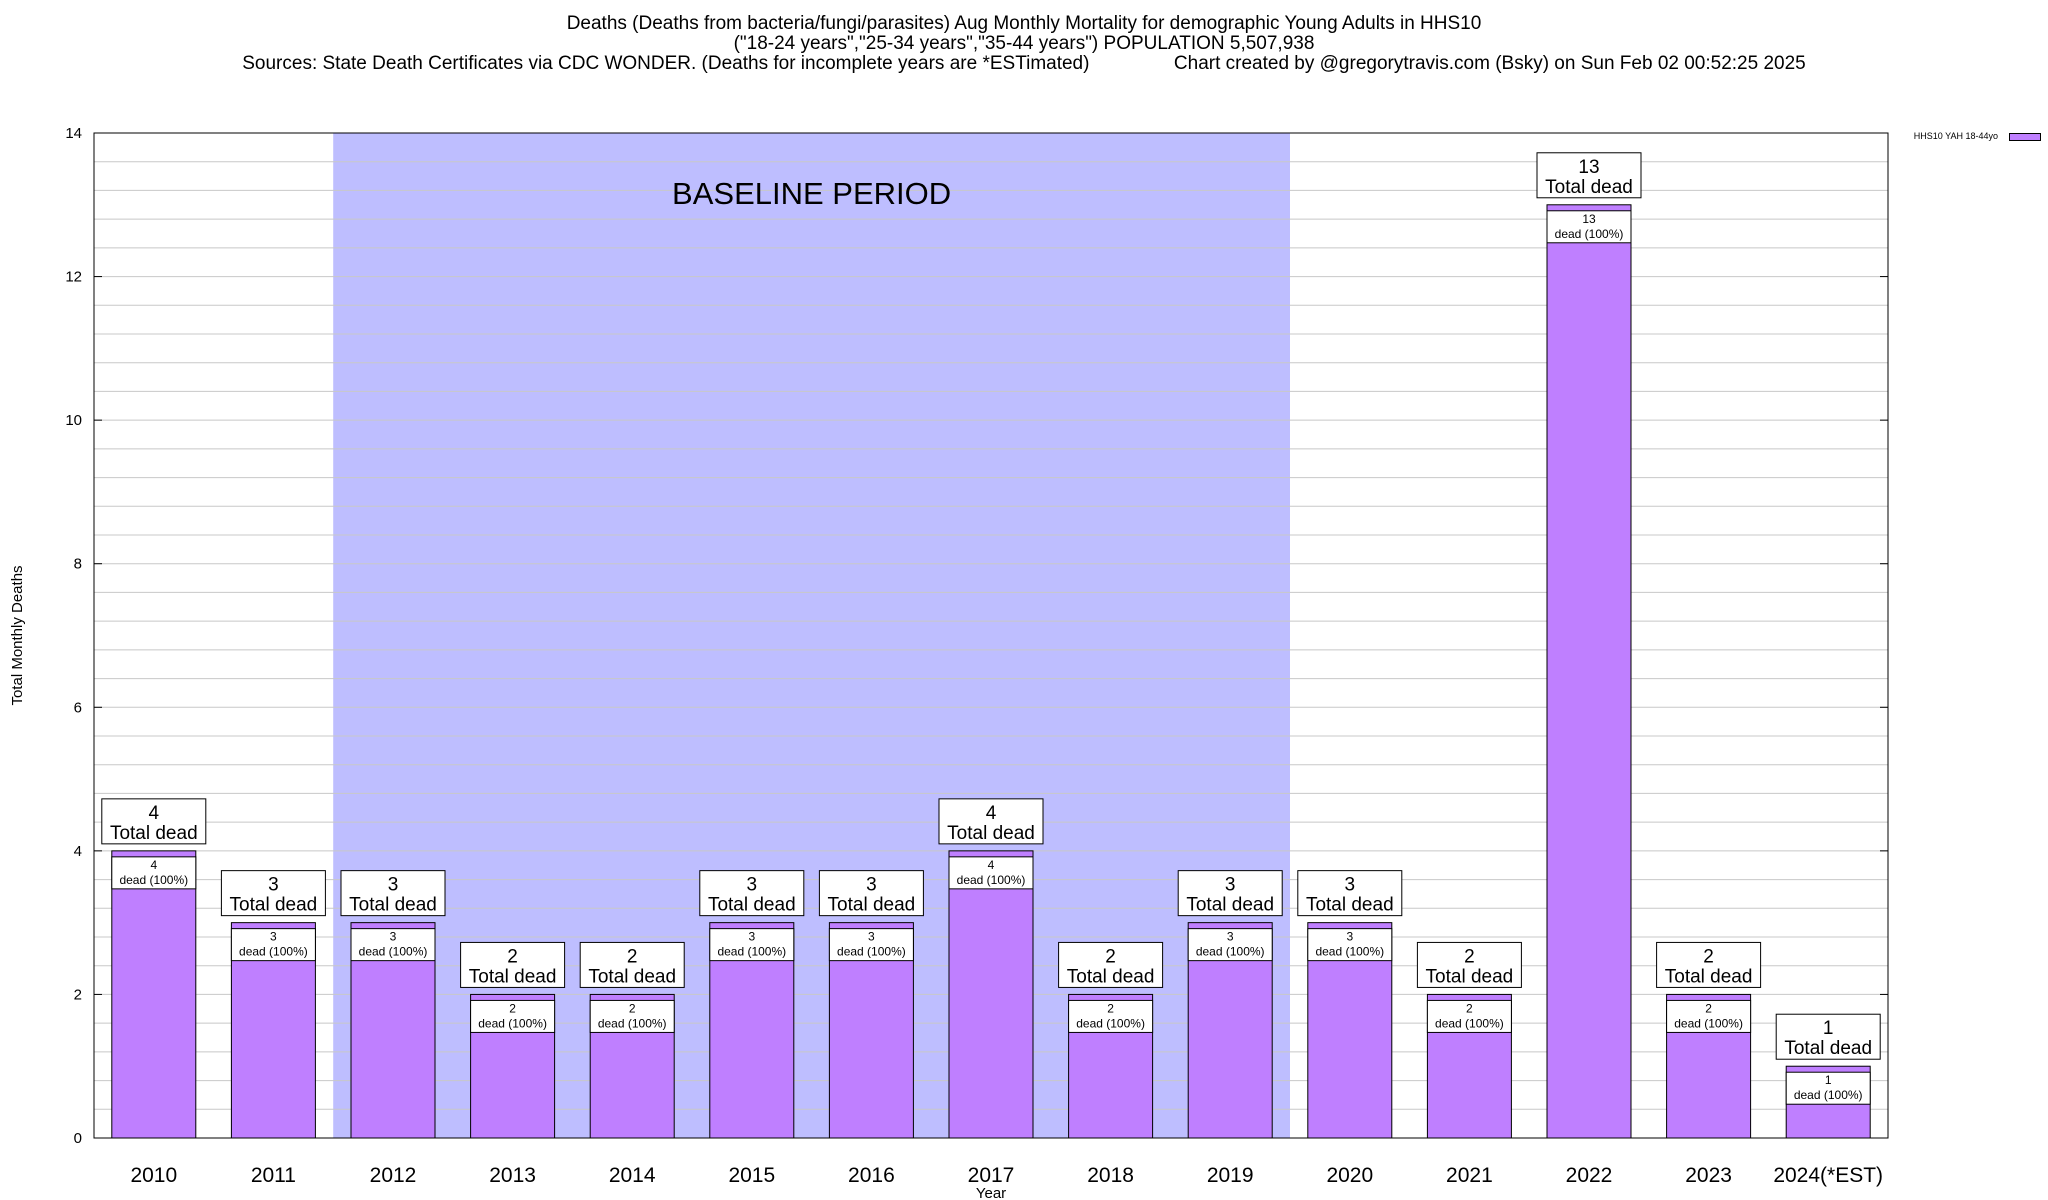  I want to click on y-tick-label: 12, so click(73, 277).